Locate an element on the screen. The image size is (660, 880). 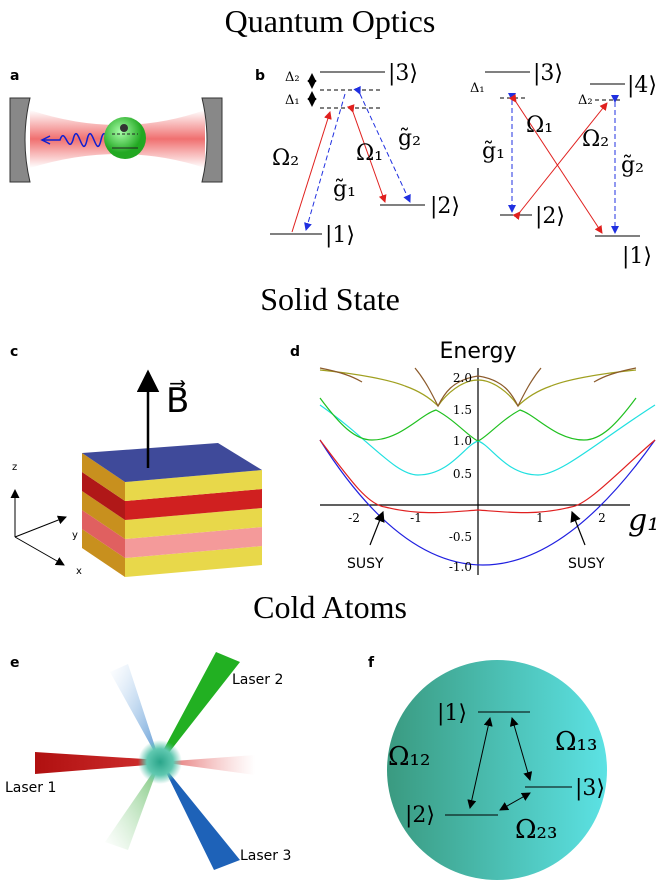
level-diagram is located at coordinates (455, 154).